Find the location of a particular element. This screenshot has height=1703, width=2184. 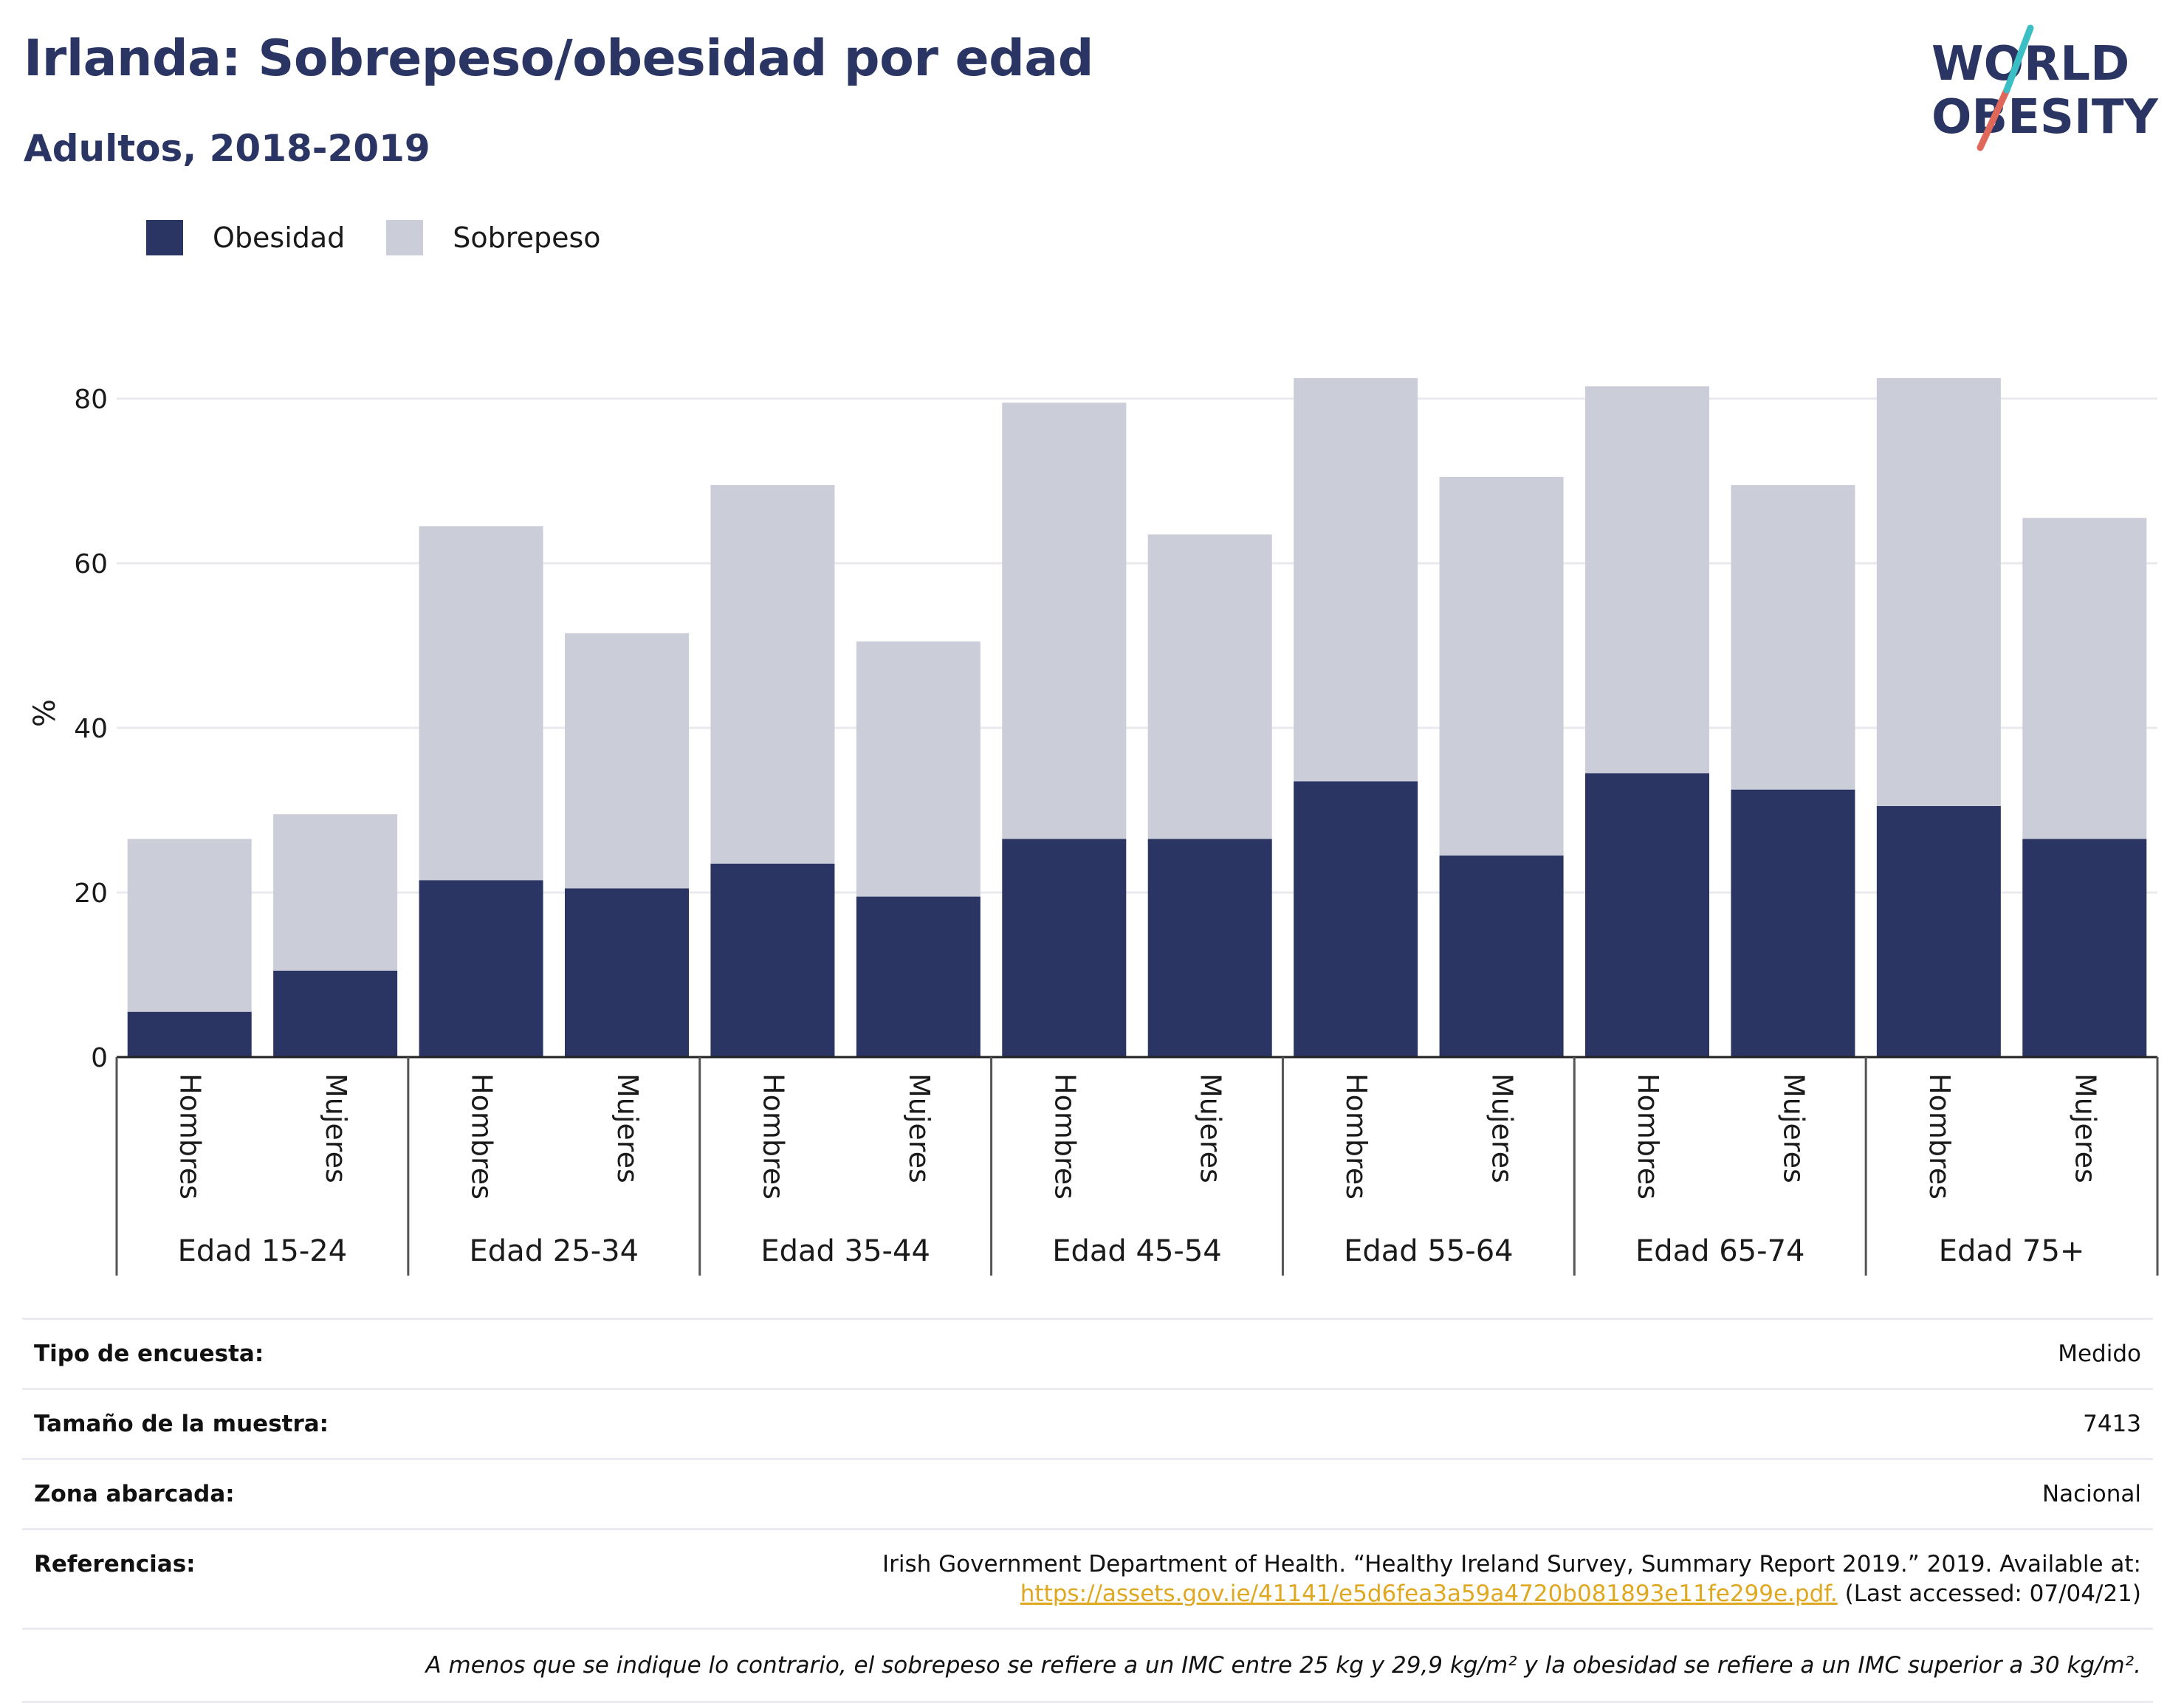

info-row-sample-size: Tamaño de la muestra: 7413 is located at coordinates (1087, 1423).